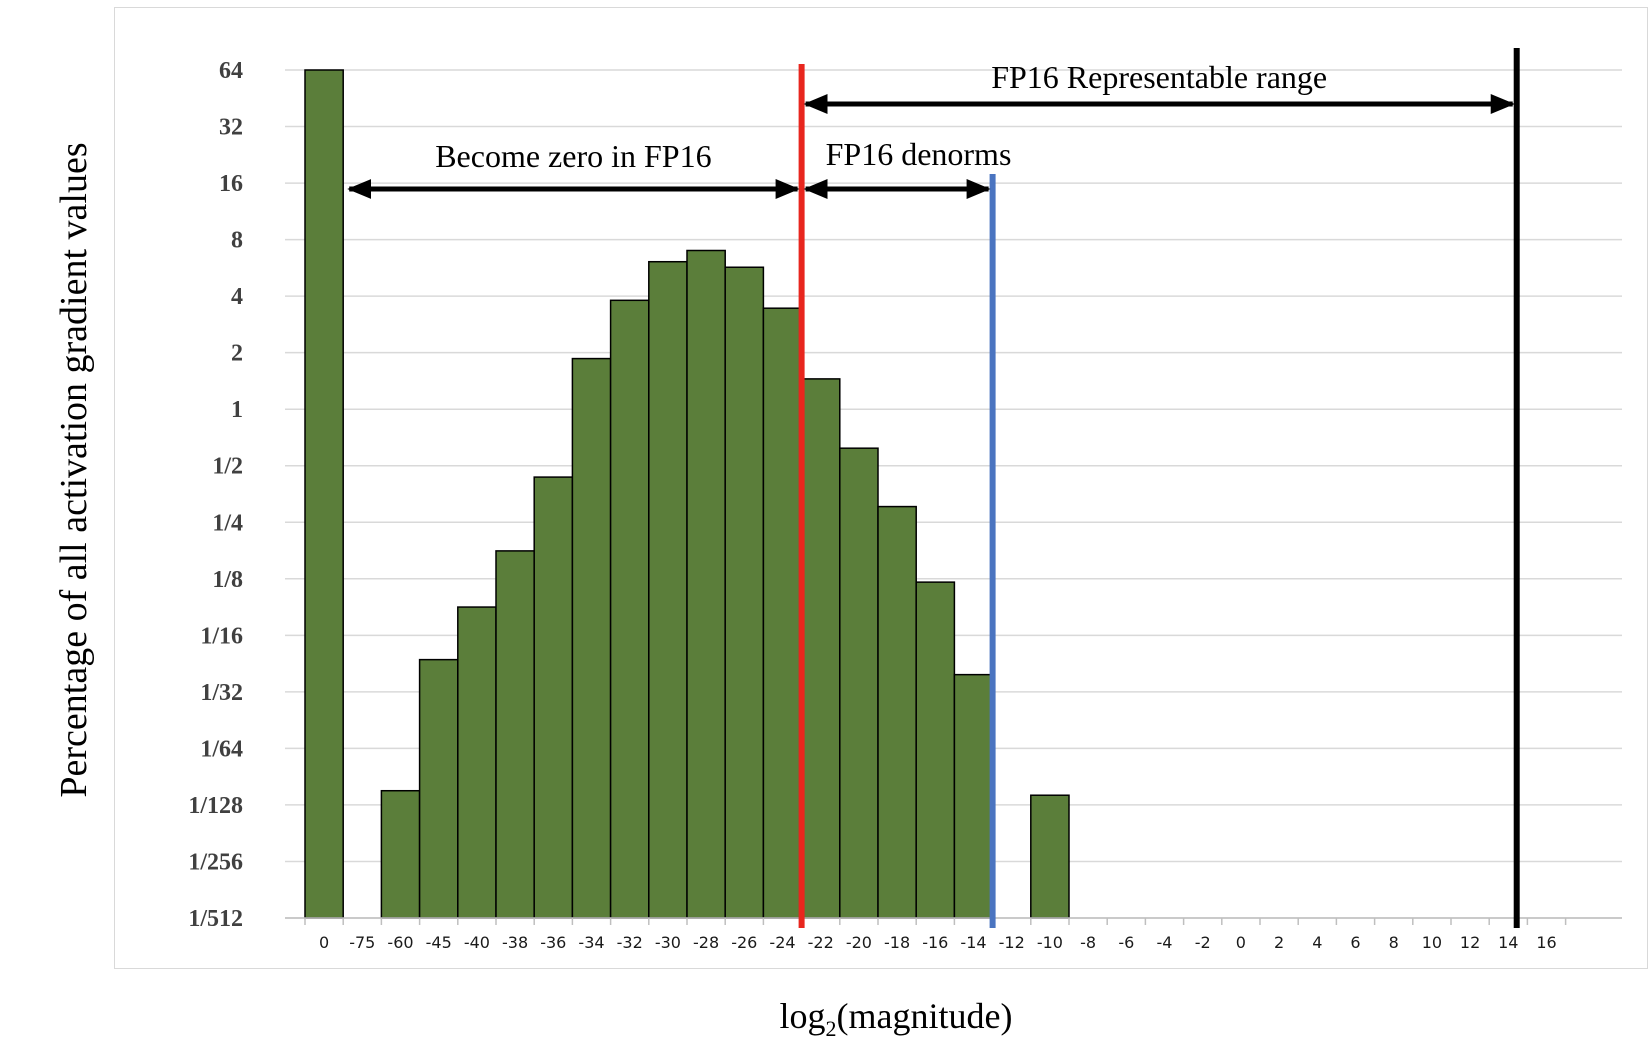  Describe the element at coordinates (573, 156) in the screenshot. I see `annotation-label: Become zero in FP16` at that location.